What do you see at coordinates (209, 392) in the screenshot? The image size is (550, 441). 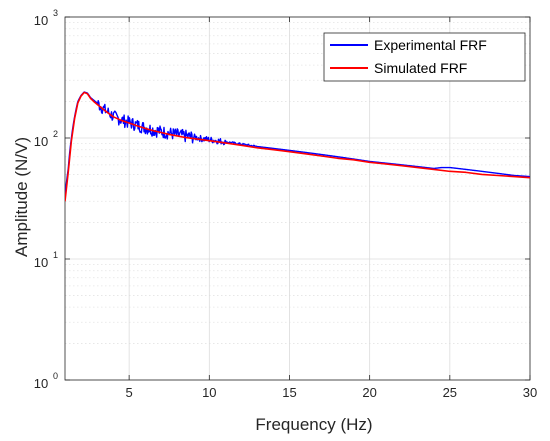 I see `x-tick-label: 10` at bounding box center [209, 392].